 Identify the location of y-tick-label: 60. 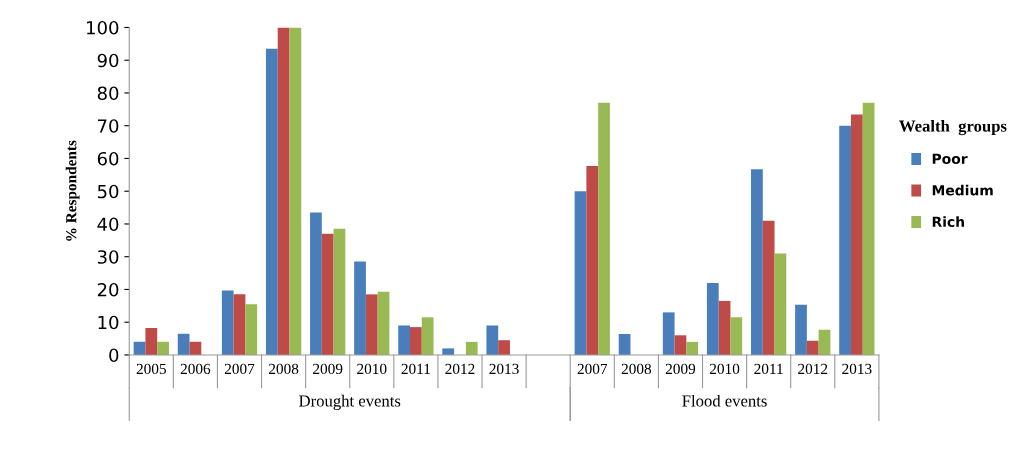
(108, 158).